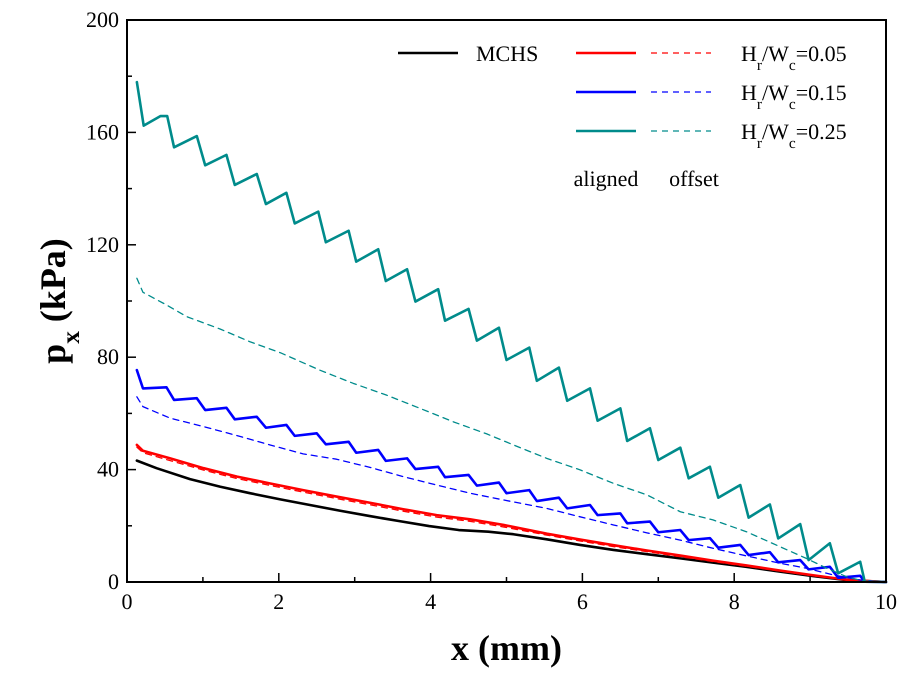 This screenshot has width=902, height=677. I want to click on y-tick-label: 80, so click(108, 357).